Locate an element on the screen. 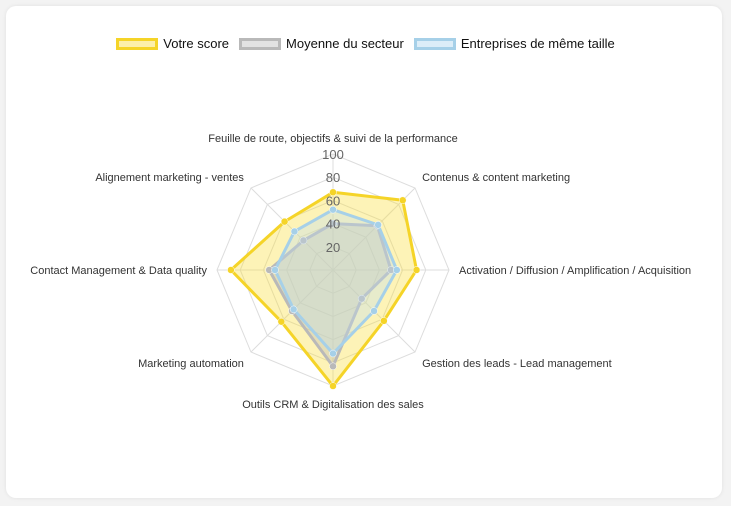  radar-series is located at coordinates (324, 289).